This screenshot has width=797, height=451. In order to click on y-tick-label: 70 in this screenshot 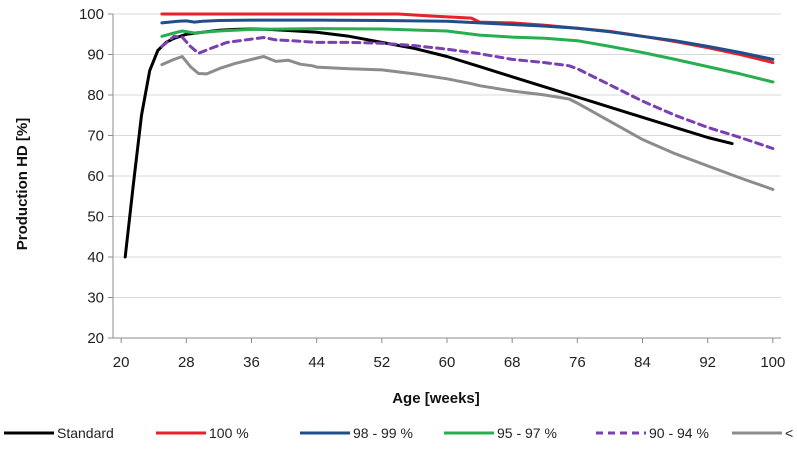, I will do `click(95, 136)`.